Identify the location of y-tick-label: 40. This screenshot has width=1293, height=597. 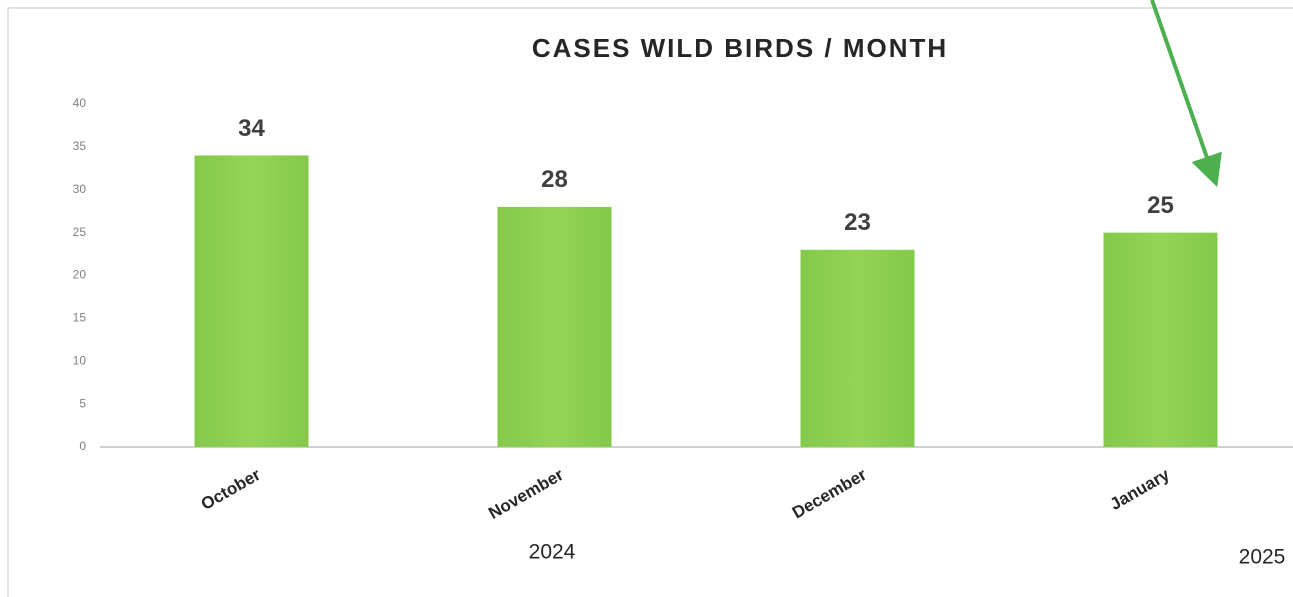
(80, 103).